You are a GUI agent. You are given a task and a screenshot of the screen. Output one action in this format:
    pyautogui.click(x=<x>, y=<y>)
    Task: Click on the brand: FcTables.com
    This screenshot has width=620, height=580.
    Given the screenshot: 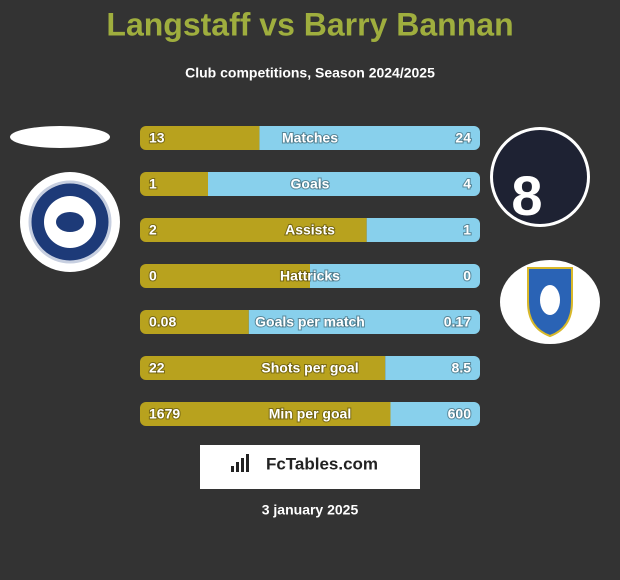 What is the action you would take?
    pyautogui.click(x=322, y=463)
    